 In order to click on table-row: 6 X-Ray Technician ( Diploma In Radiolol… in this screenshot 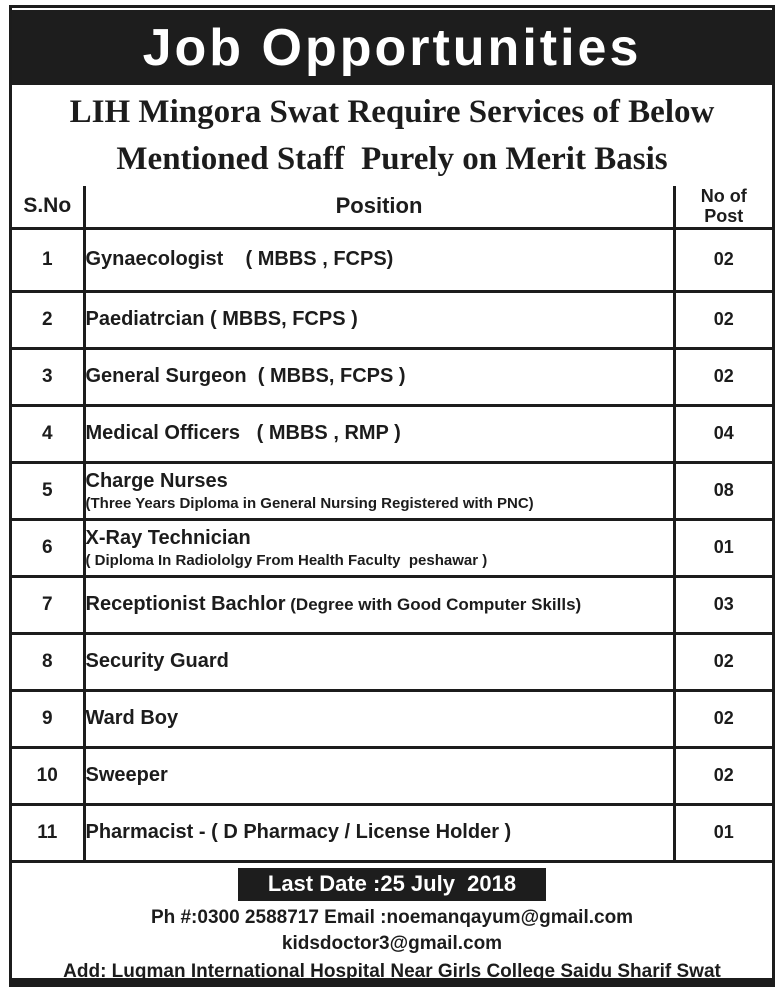, I will do `click(392, 547)`.